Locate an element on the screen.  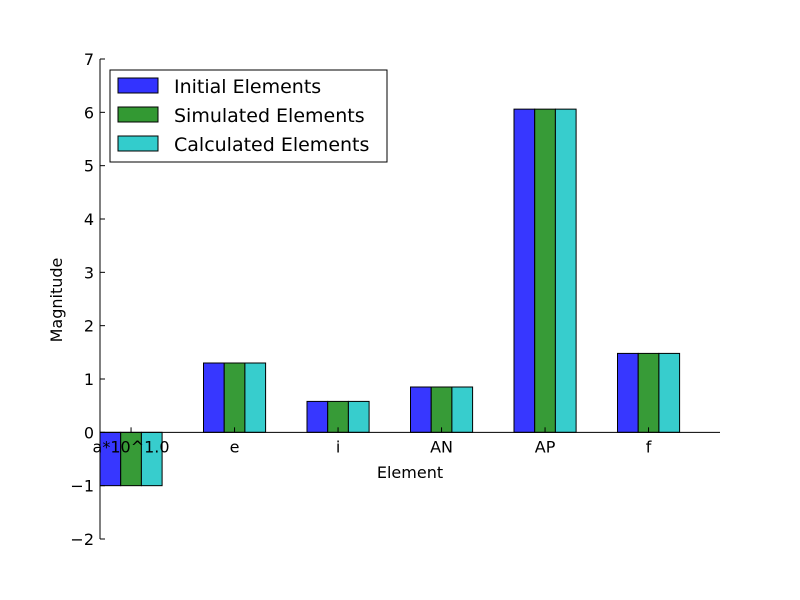
x-axis-title: Element is located at coordinates (410, 472).